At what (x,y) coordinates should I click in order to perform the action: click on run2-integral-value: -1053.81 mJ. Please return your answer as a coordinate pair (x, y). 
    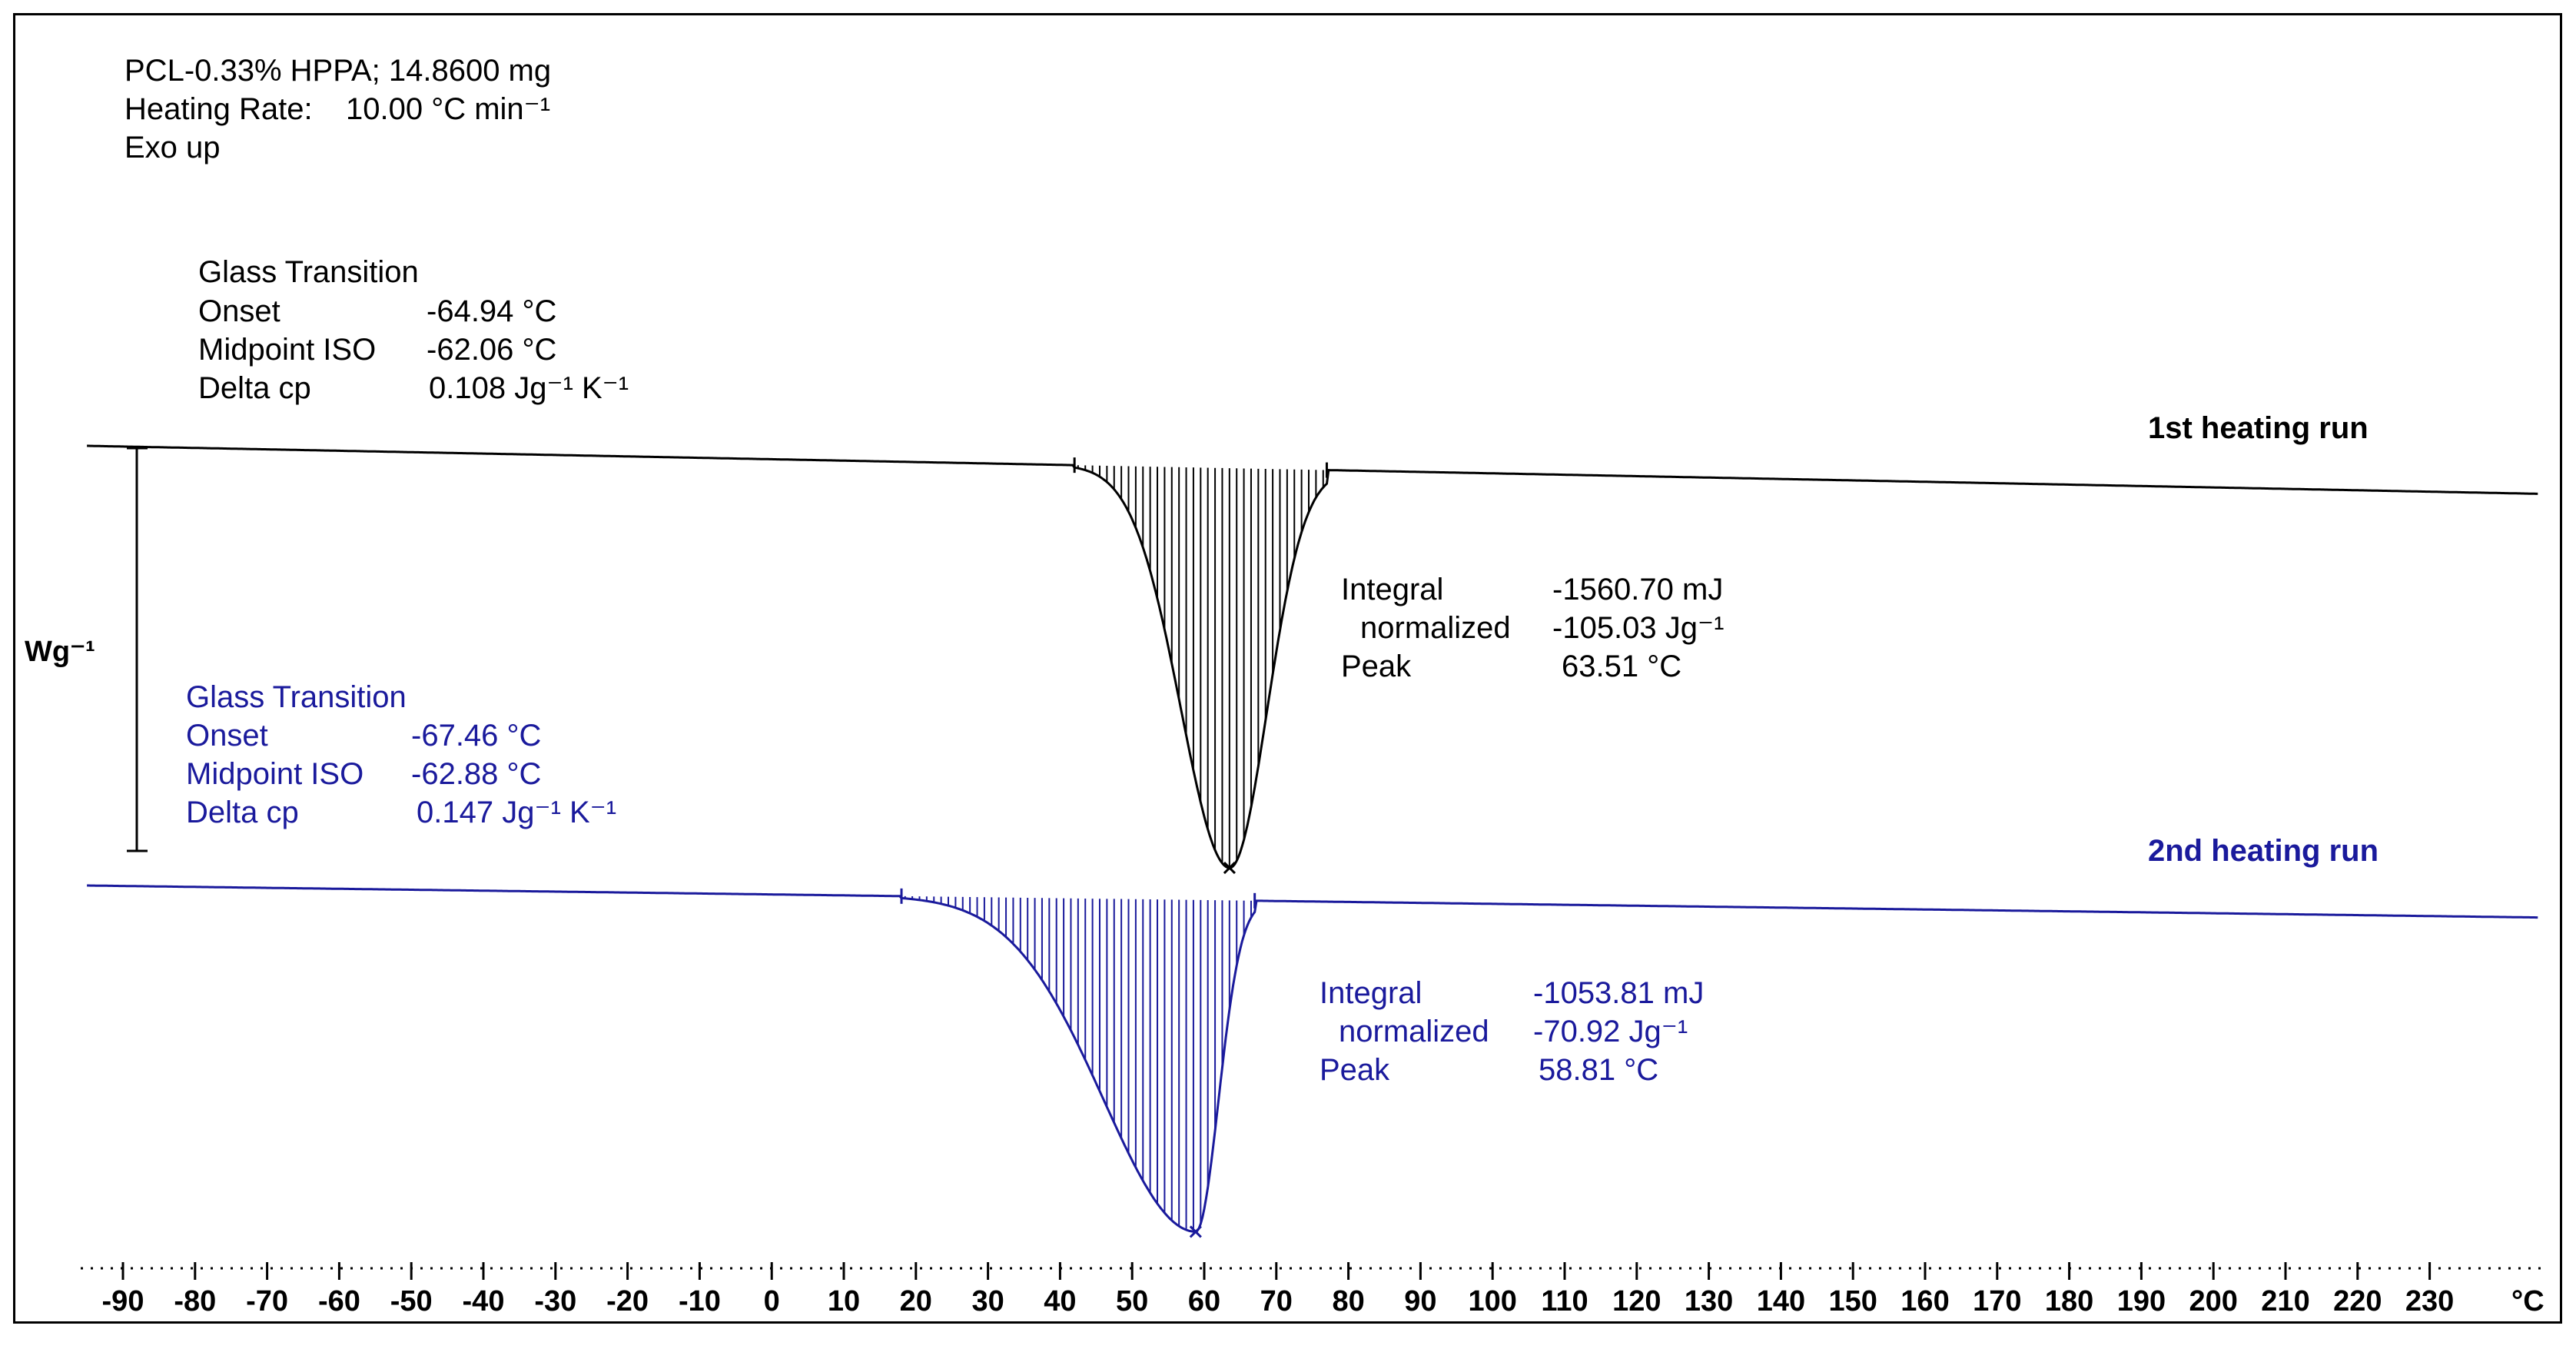
    Looking at the image, I should click on (1618, 993).